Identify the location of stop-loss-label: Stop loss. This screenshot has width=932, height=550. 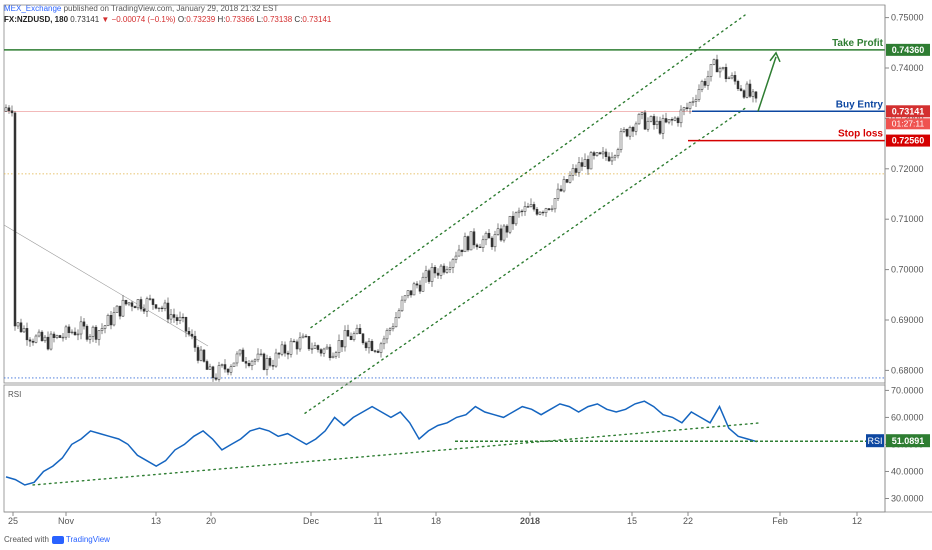
(860, 134).